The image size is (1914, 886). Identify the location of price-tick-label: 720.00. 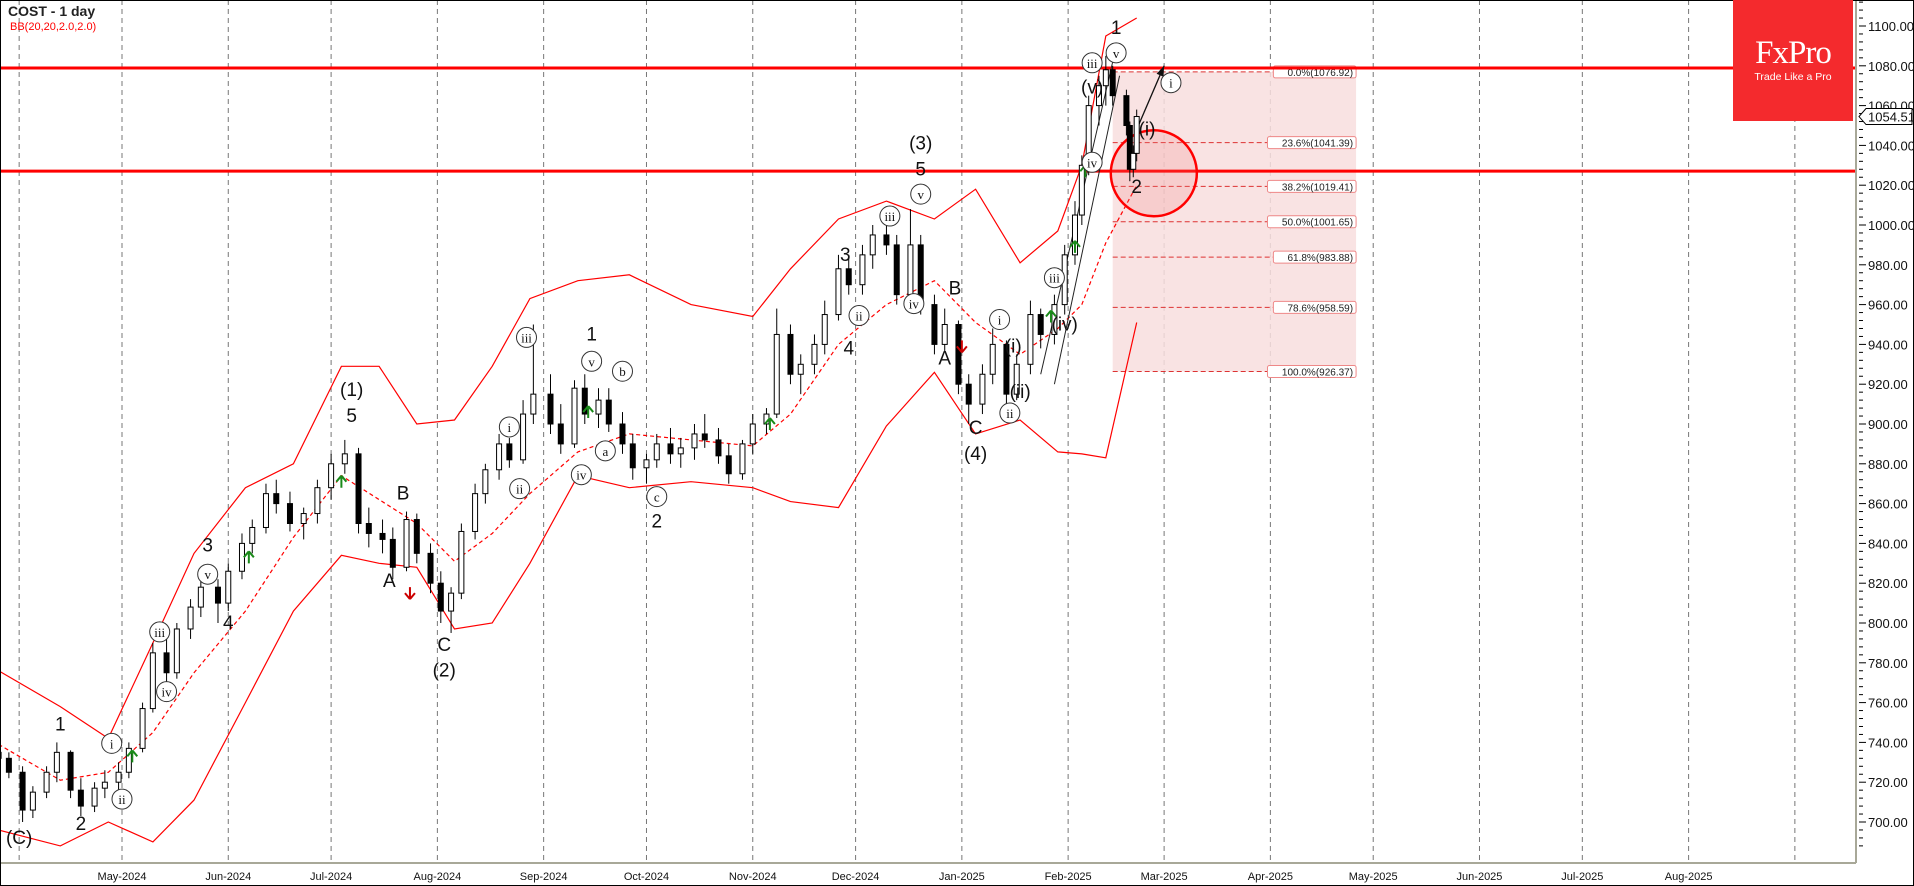
(1888, 782).